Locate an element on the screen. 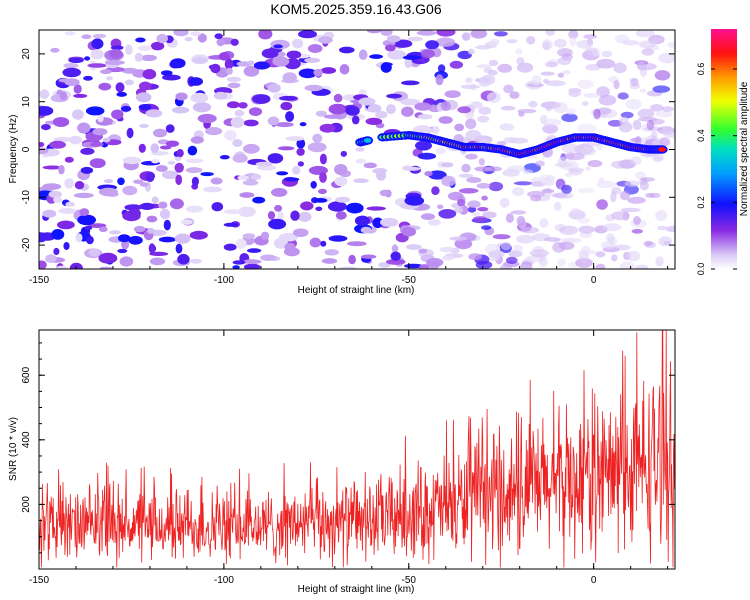 Image resolution: width=750 pixels, height=600 pixels. signal-trace-core is located at coordinates (367, 140).